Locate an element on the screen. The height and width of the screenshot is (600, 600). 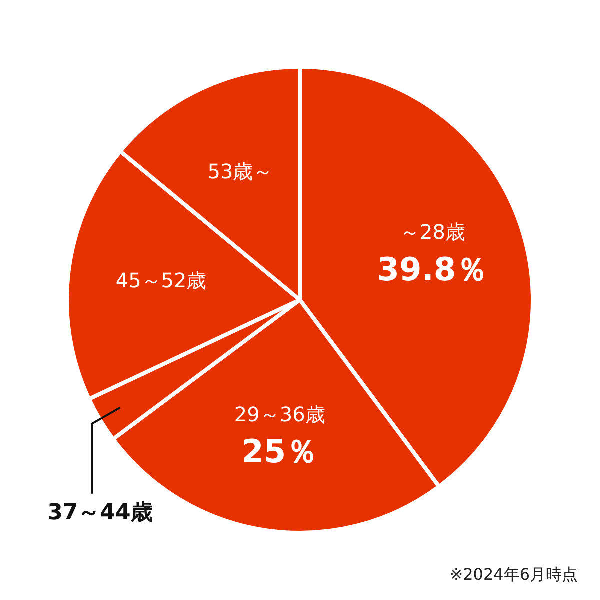
slice-label: 29～36歳 is located at coordinates (280, 414).